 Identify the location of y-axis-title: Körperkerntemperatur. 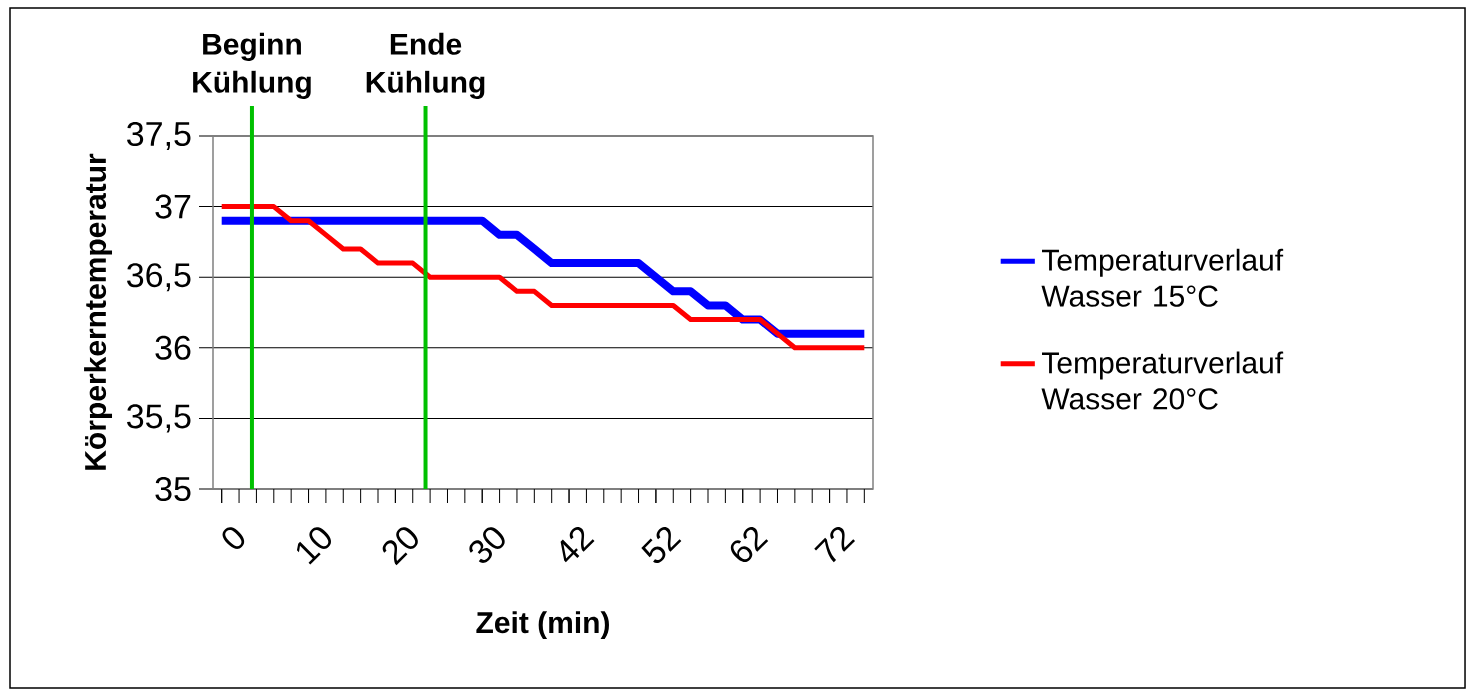
(98, 311).